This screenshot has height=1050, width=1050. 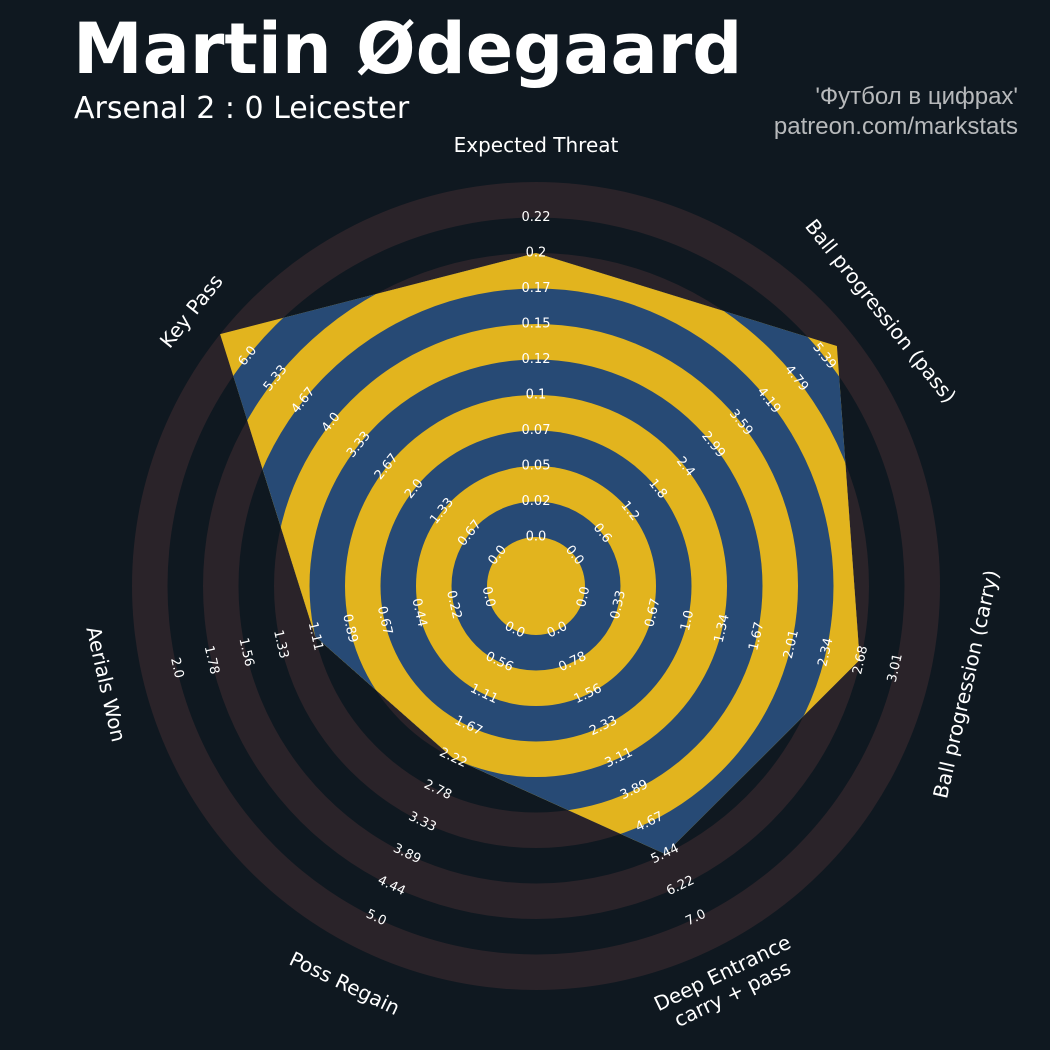 What do you see at coordinates (791, 645) in the screenshot?
I see `tick-label: 2.01` at bounding box center [791, 645].